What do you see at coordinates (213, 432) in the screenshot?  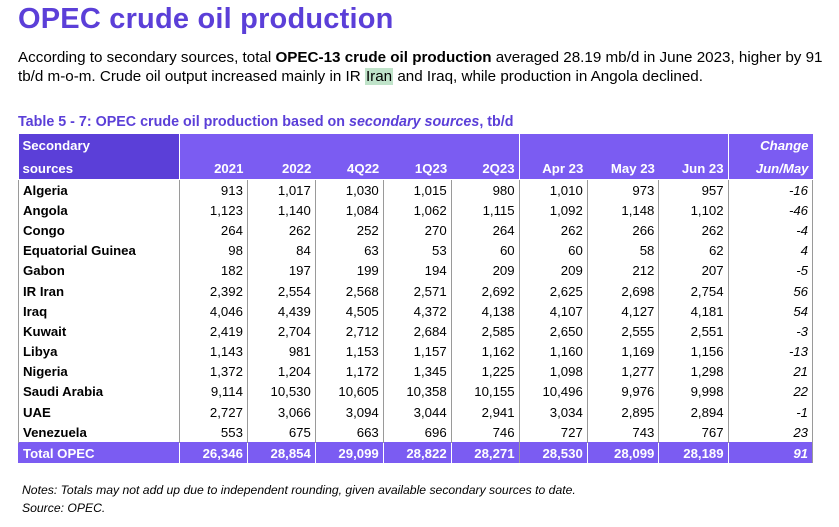 I see `value-cell: 553` at bounding box center [213, 432].